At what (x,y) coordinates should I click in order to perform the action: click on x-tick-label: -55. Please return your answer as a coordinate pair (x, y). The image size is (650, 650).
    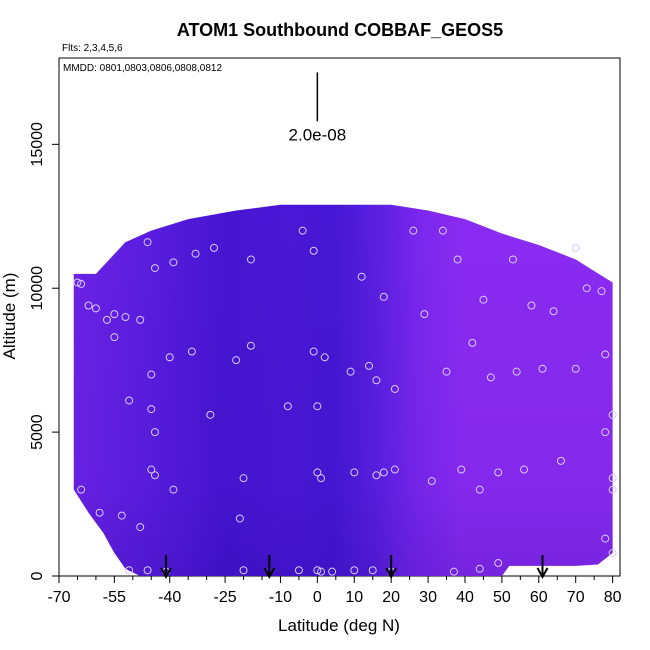
    Looking at the image, I should click on (114, 597).